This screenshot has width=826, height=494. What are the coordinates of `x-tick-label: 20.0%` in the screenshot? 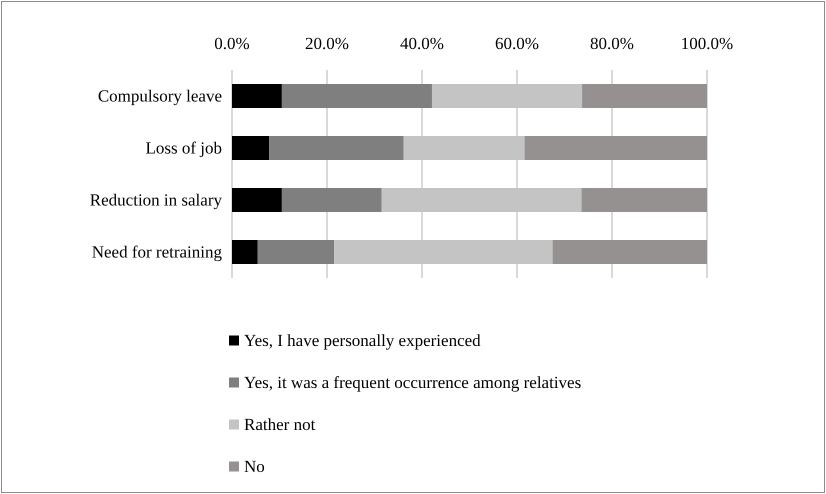 It's located at (327, 43).